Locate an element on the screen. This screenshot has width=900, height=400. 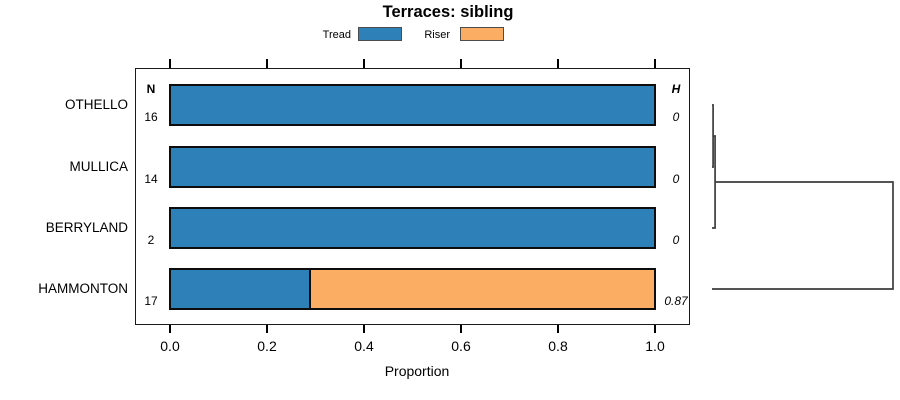
legend-label-riser: Riser is located at coordinates (437, 35).